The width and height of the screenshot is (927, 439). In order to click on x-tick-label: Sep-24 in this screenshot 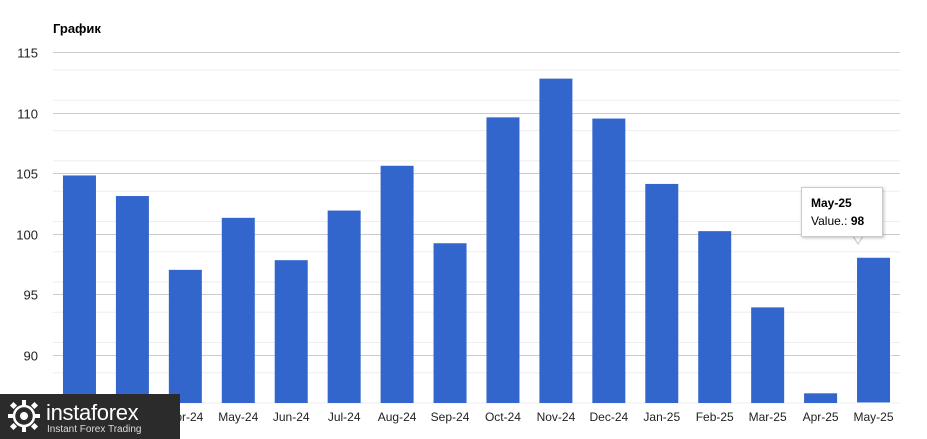, I will do `click(450, 417)`.